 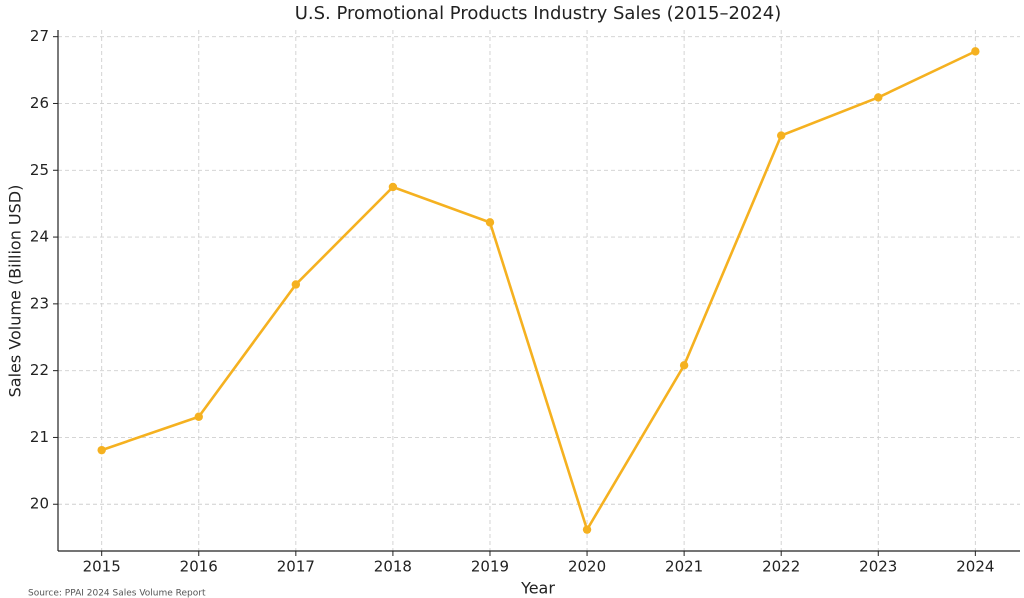 What do you see at coordinates (490, 567) in the screenshot?
I see `x-tick-label: 2019` at bounding box center [490, 567].